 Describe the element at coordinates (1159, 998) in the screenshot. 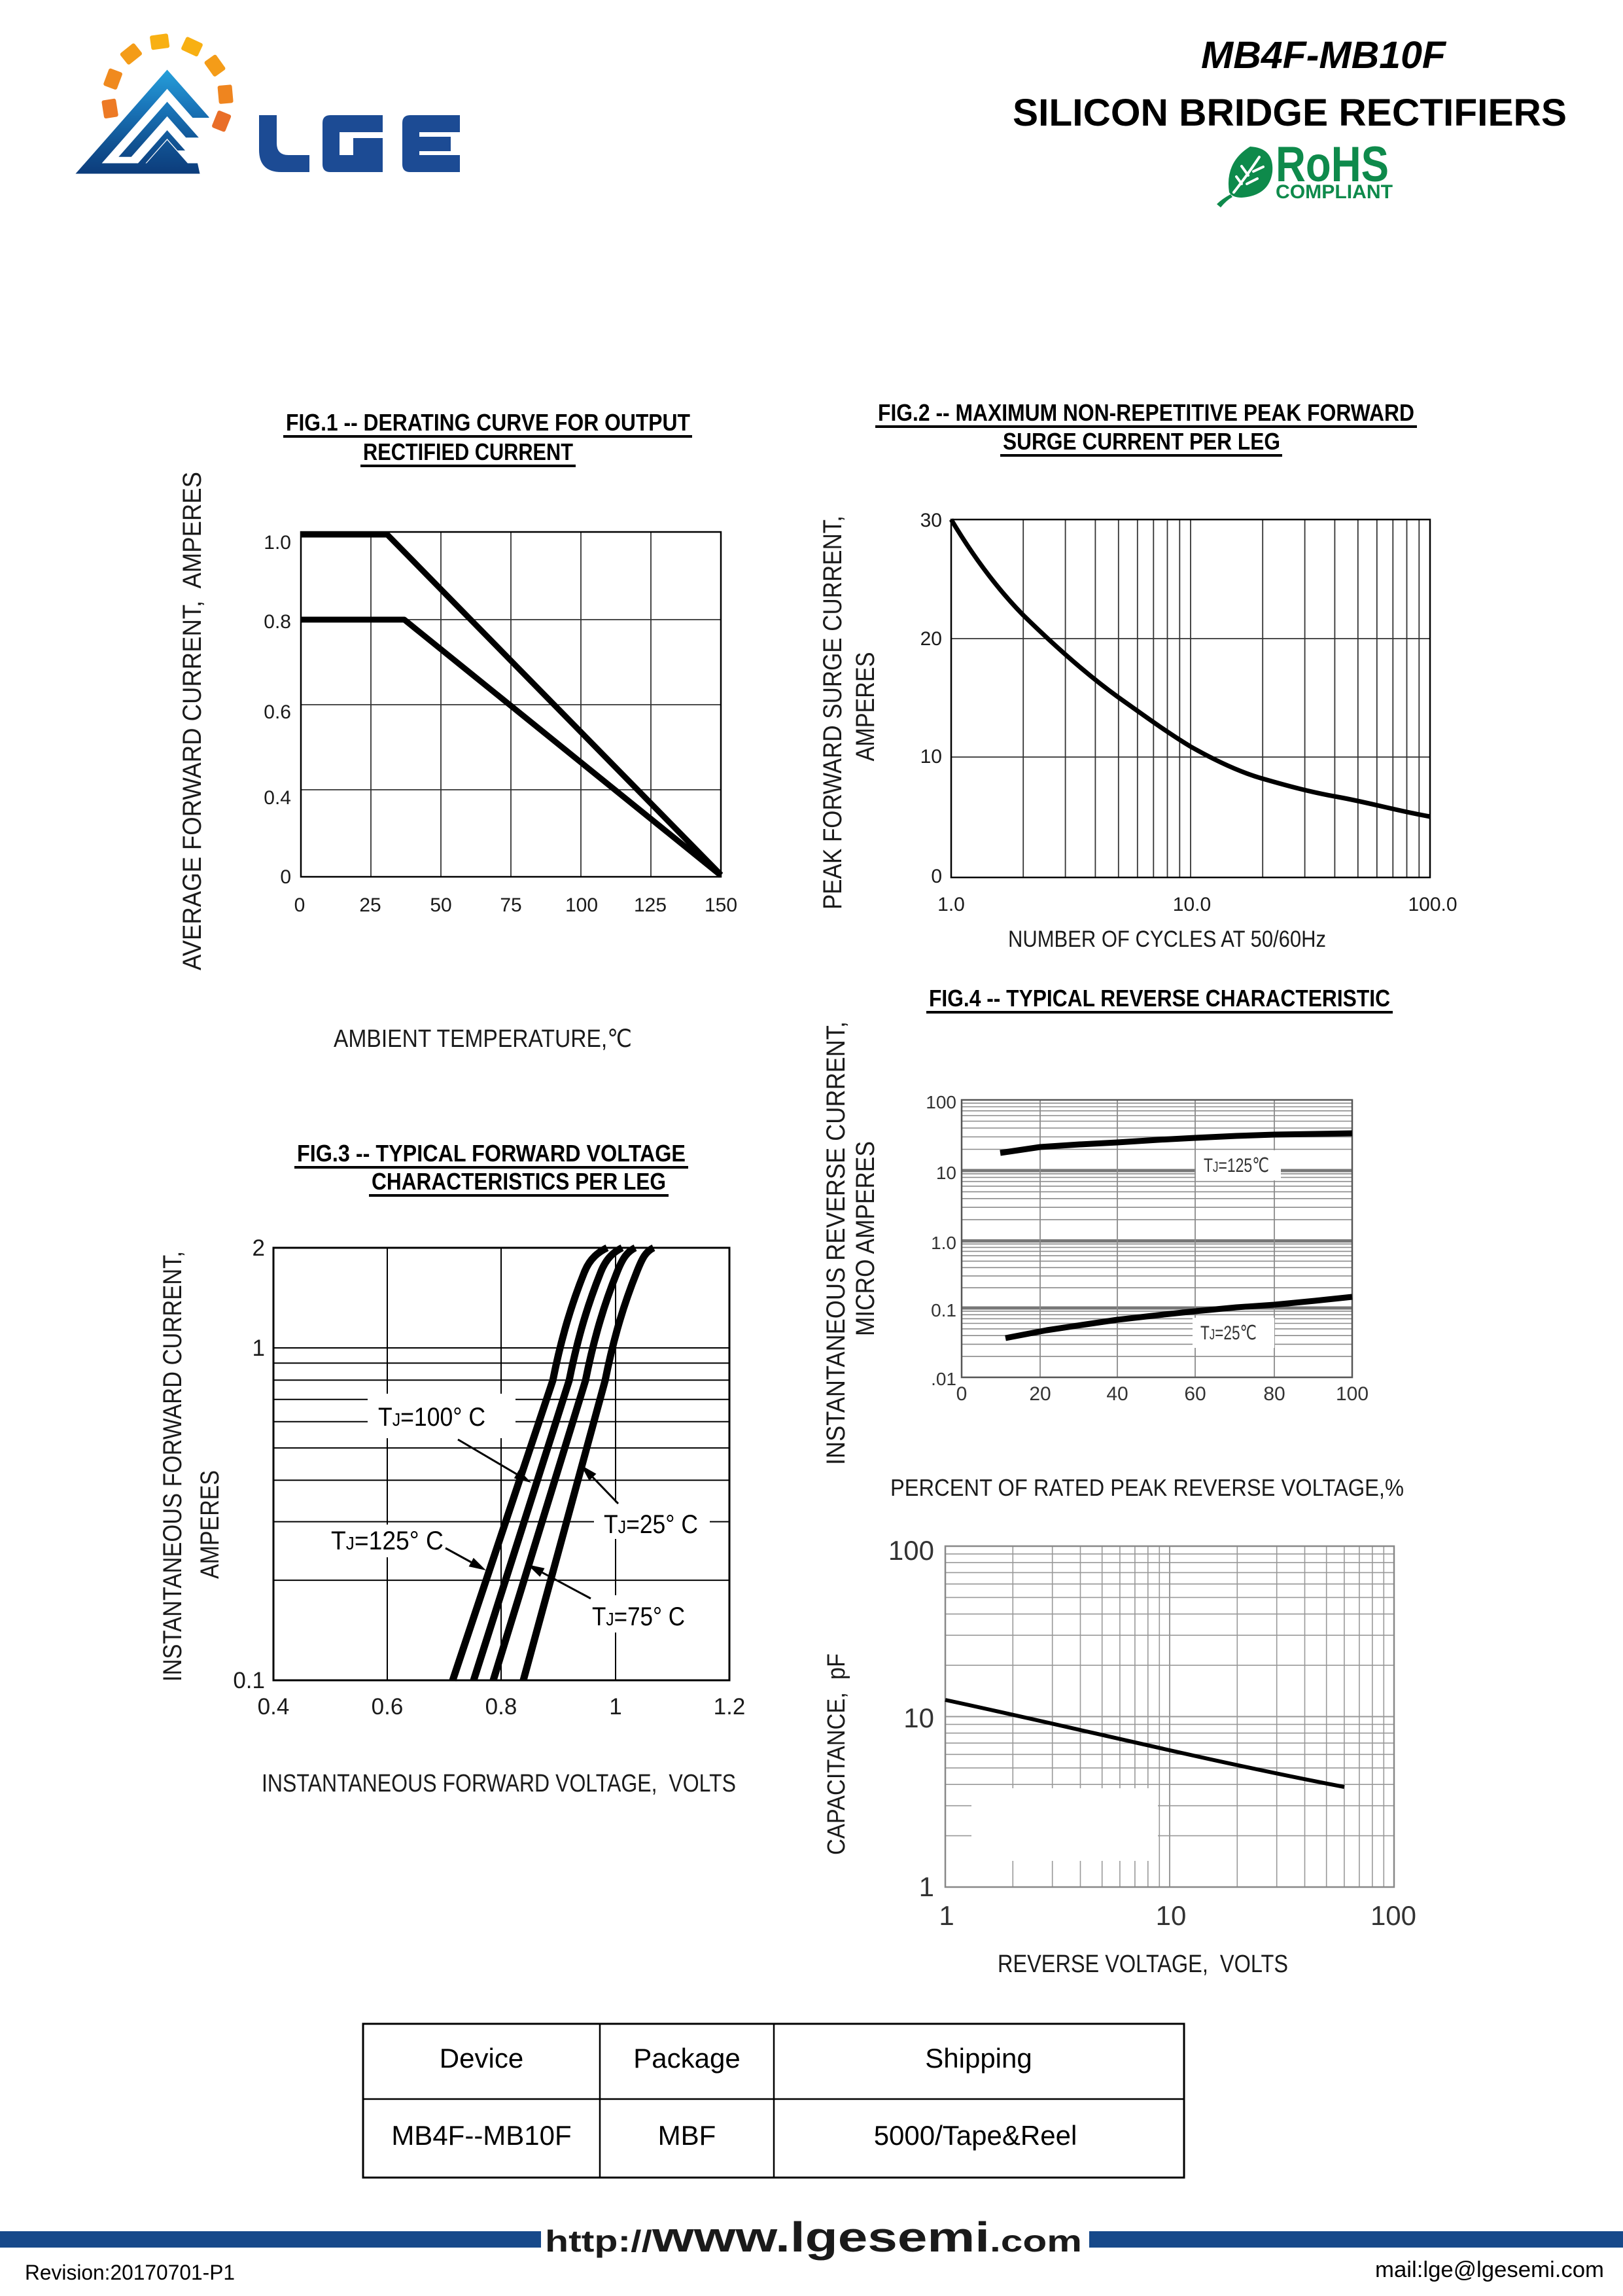

I see `svg-text:FIG.4 -- TYPICAL REVERSE CHARA: FIG.4 -- TYPICAL REVERSE CHARACTERISTIC` at that location.